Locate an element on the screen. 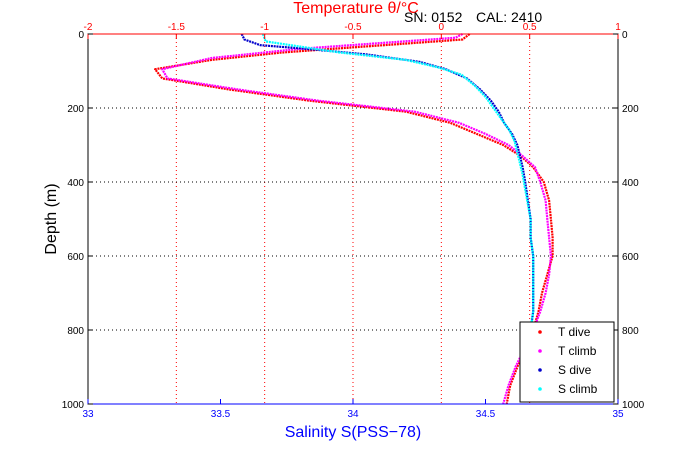 The width and height of the screenshot is (681, 454). legend-marker-s-climb is located at coordinates (540, 389).